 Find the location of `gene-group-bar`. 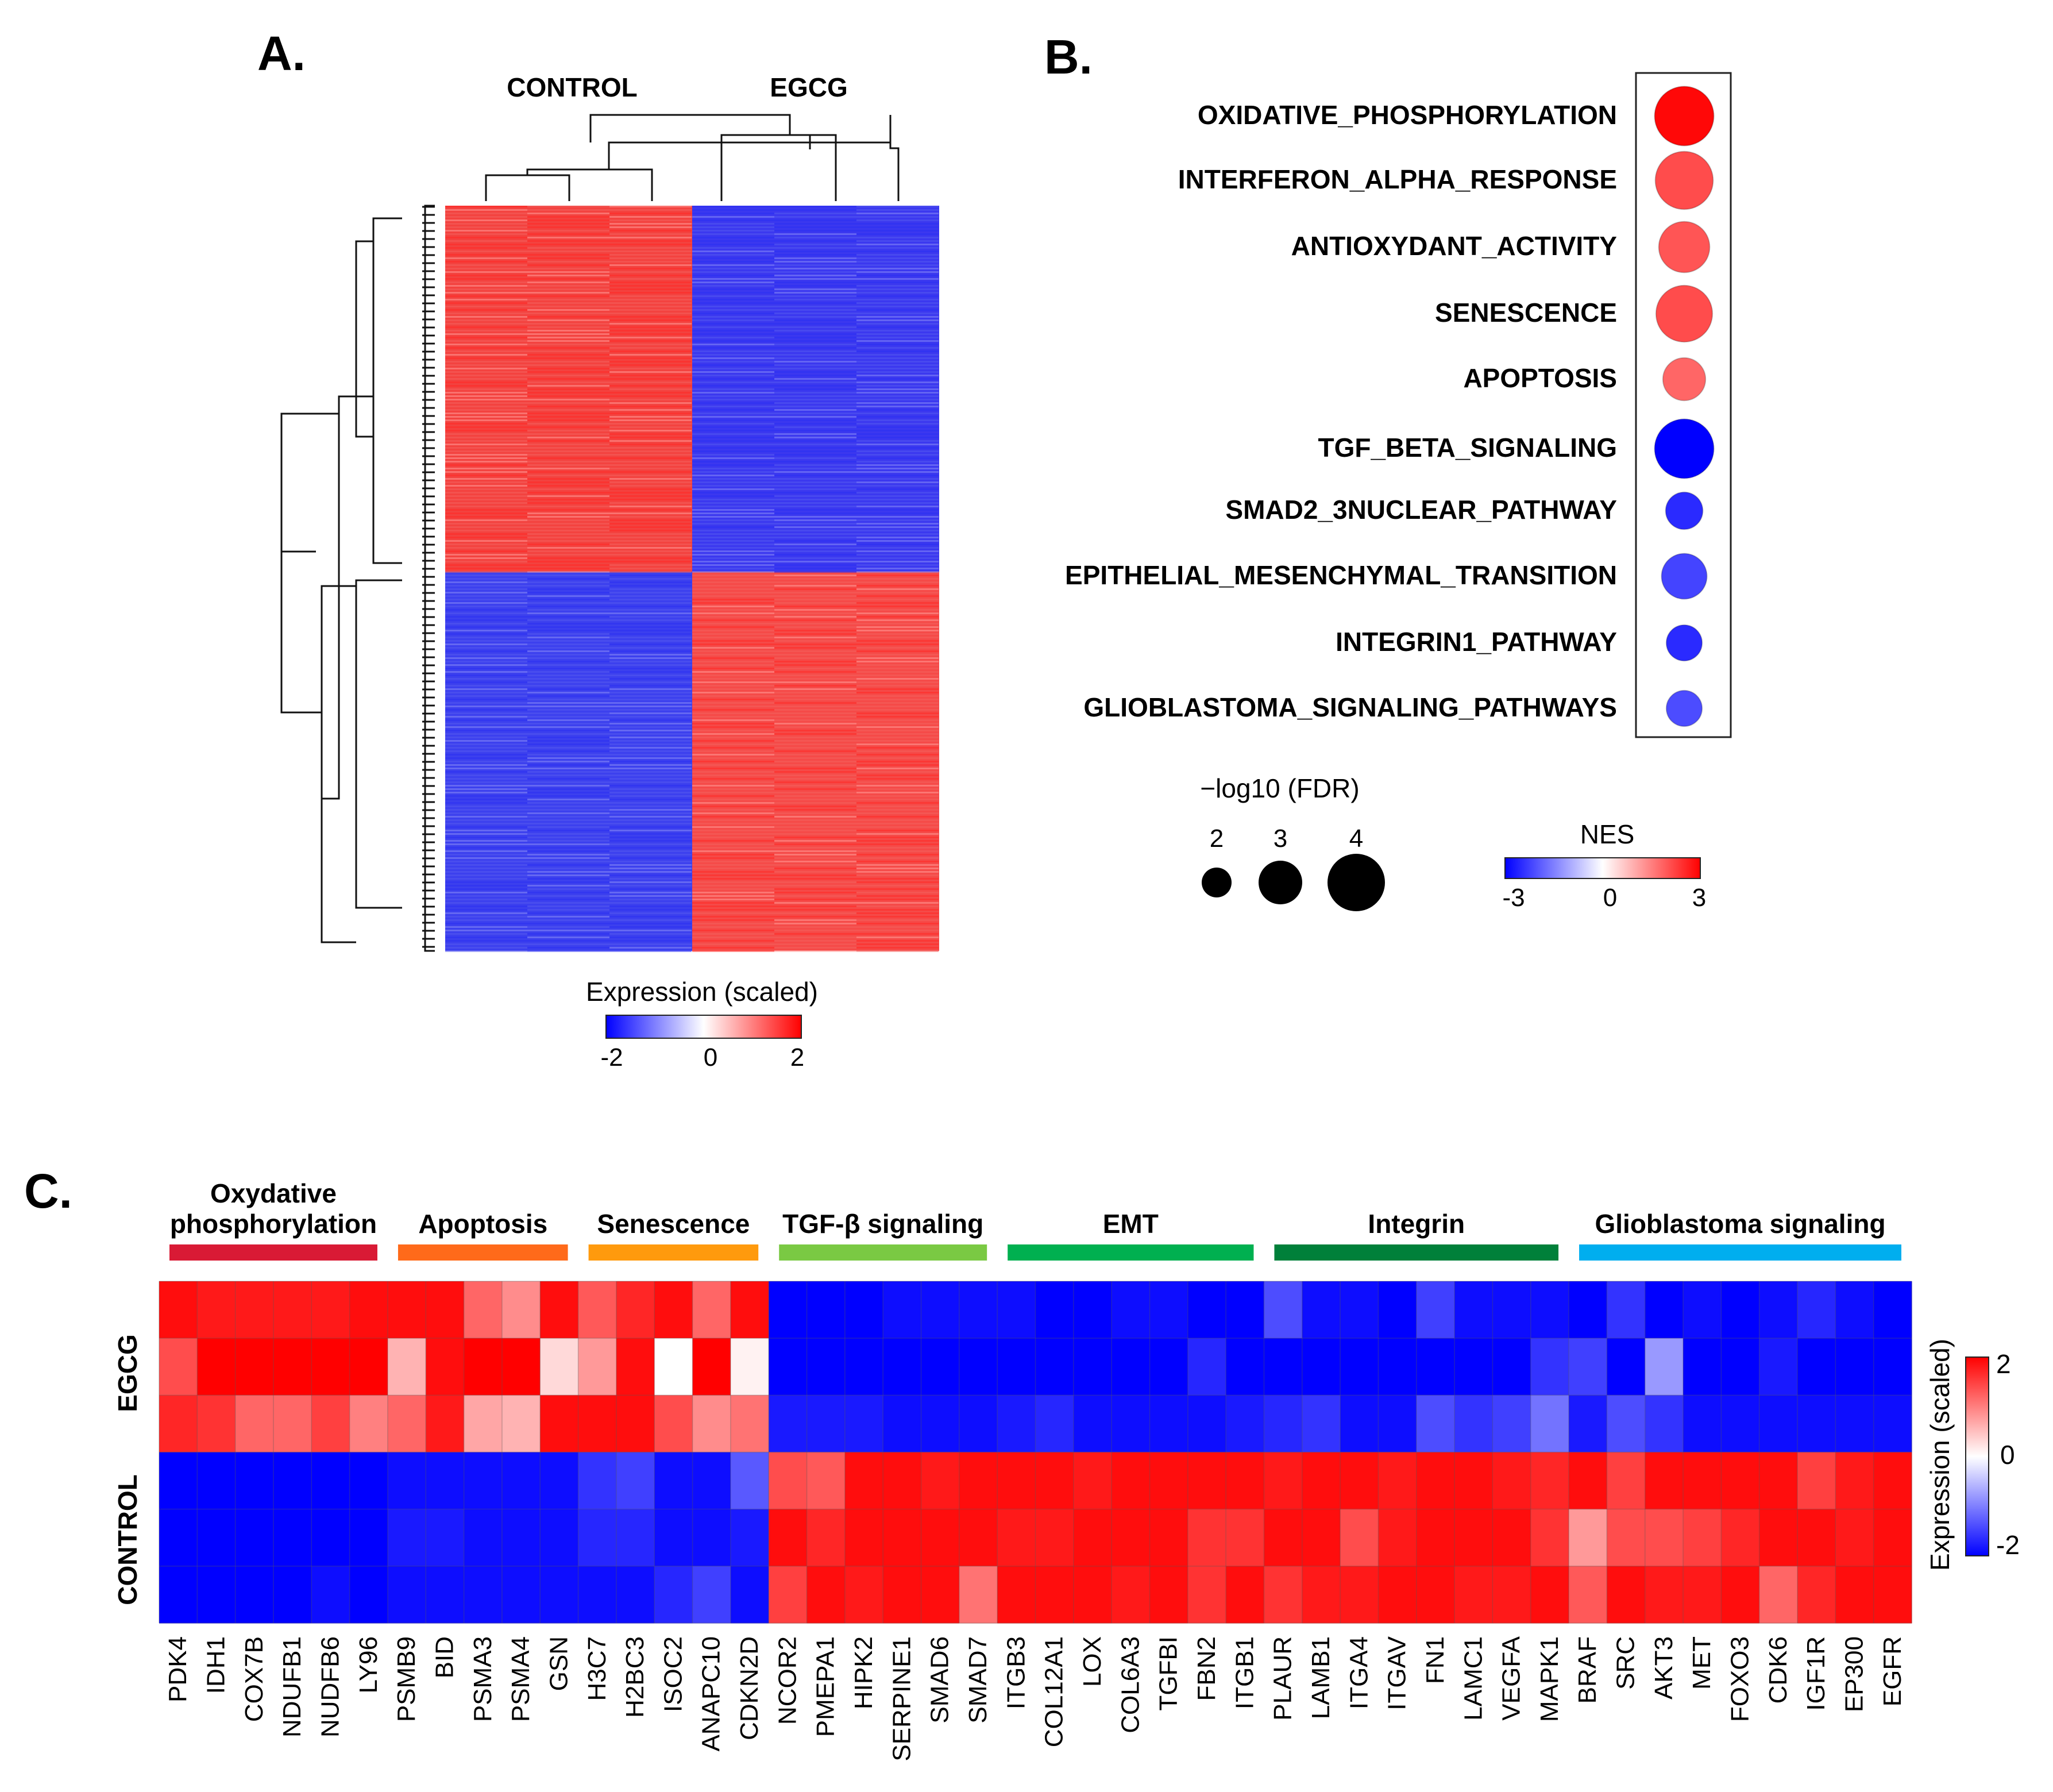

gene-group-bar is located at coordinates (883, 1253).